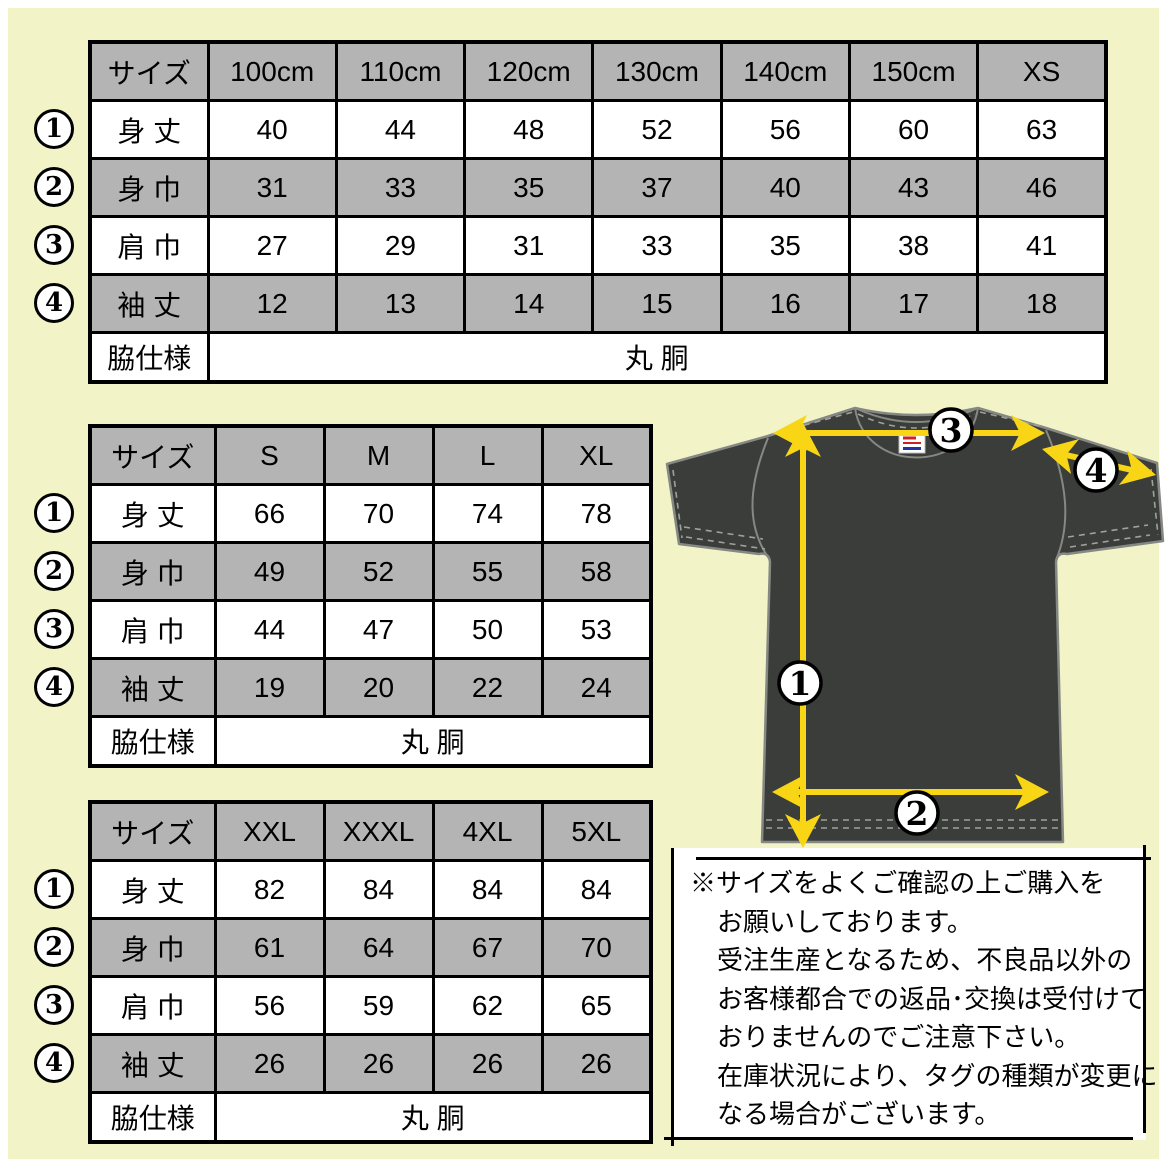 Image resolution: width=1167 pixels, height=1167 pixels. What do you see at coordinates (370, 513) in the screenshot?
I see `table-row: 身 丈 66 70 74 78` at bounding box center [370, 513].